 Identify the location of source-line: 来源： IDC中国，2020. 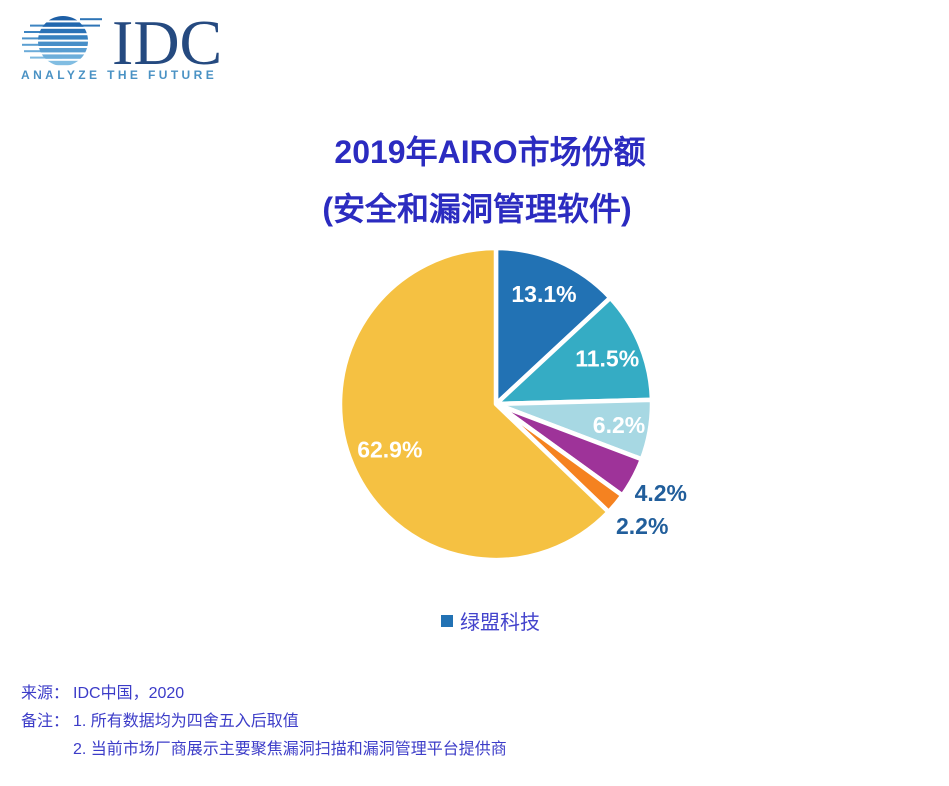
(264, 694).